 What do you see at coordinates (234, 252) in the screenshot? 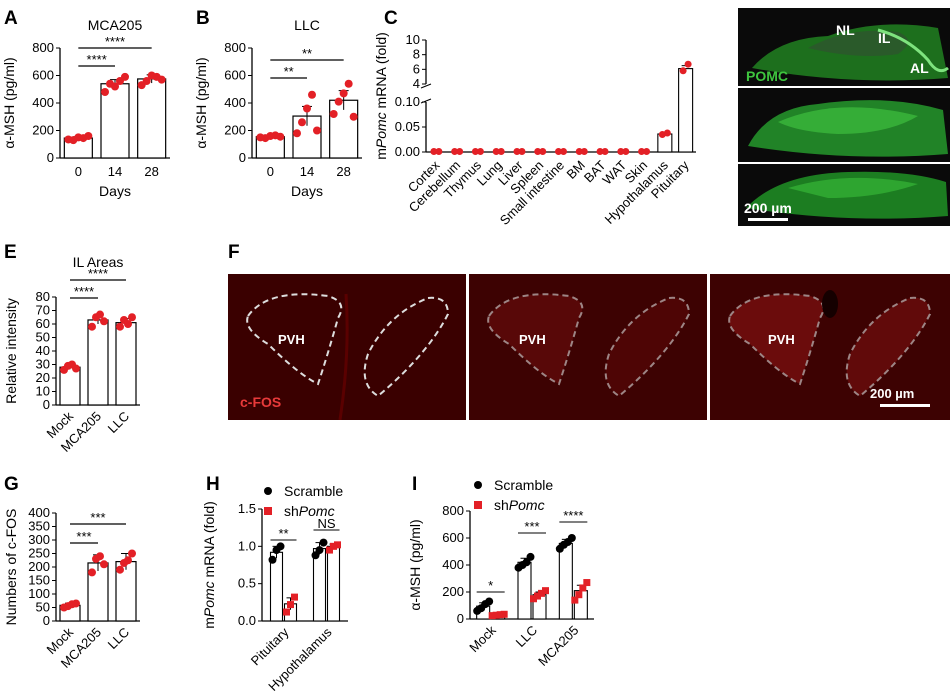
I see `panel-letter-f: F` at bounding box center [234, 252].